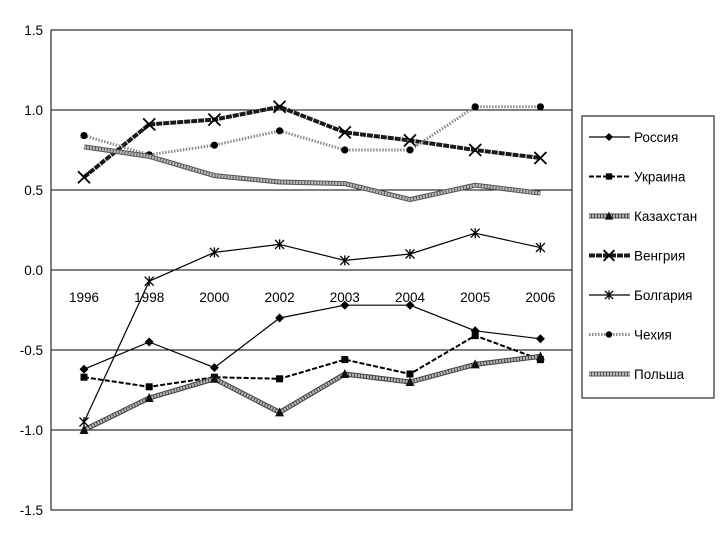 This screenshot has height=540, width=720. I want to click on legend-item: Украина, so click(637, 177).